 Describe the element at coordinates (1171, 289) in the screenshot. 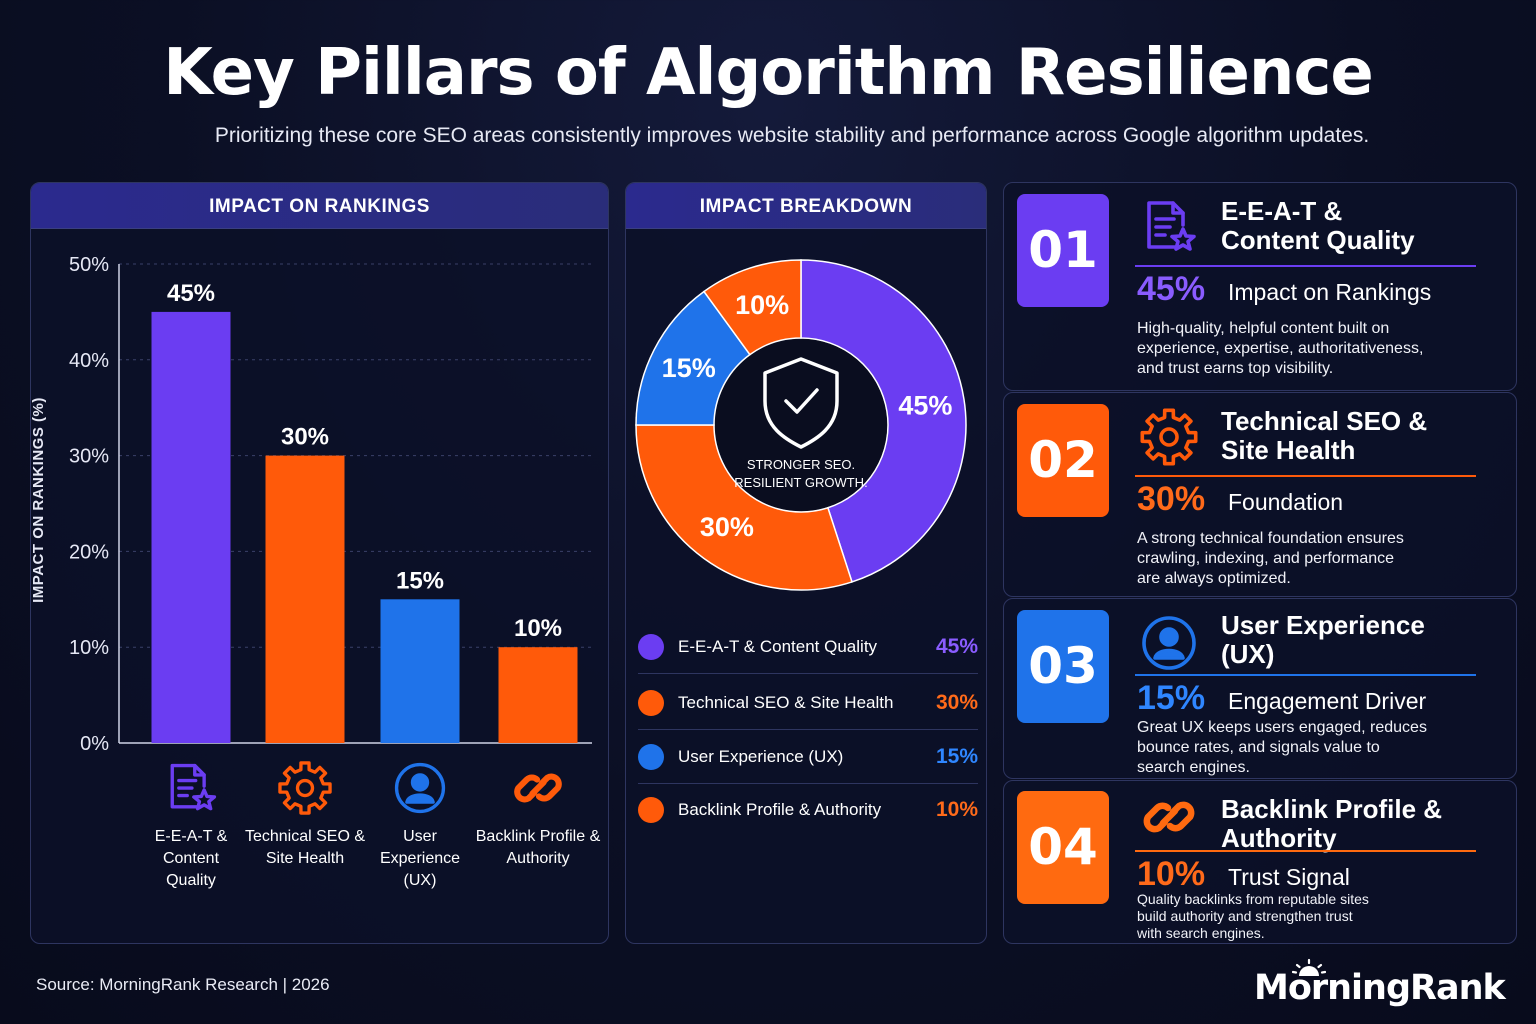

I see `pillar-percent: 45%` at that location.